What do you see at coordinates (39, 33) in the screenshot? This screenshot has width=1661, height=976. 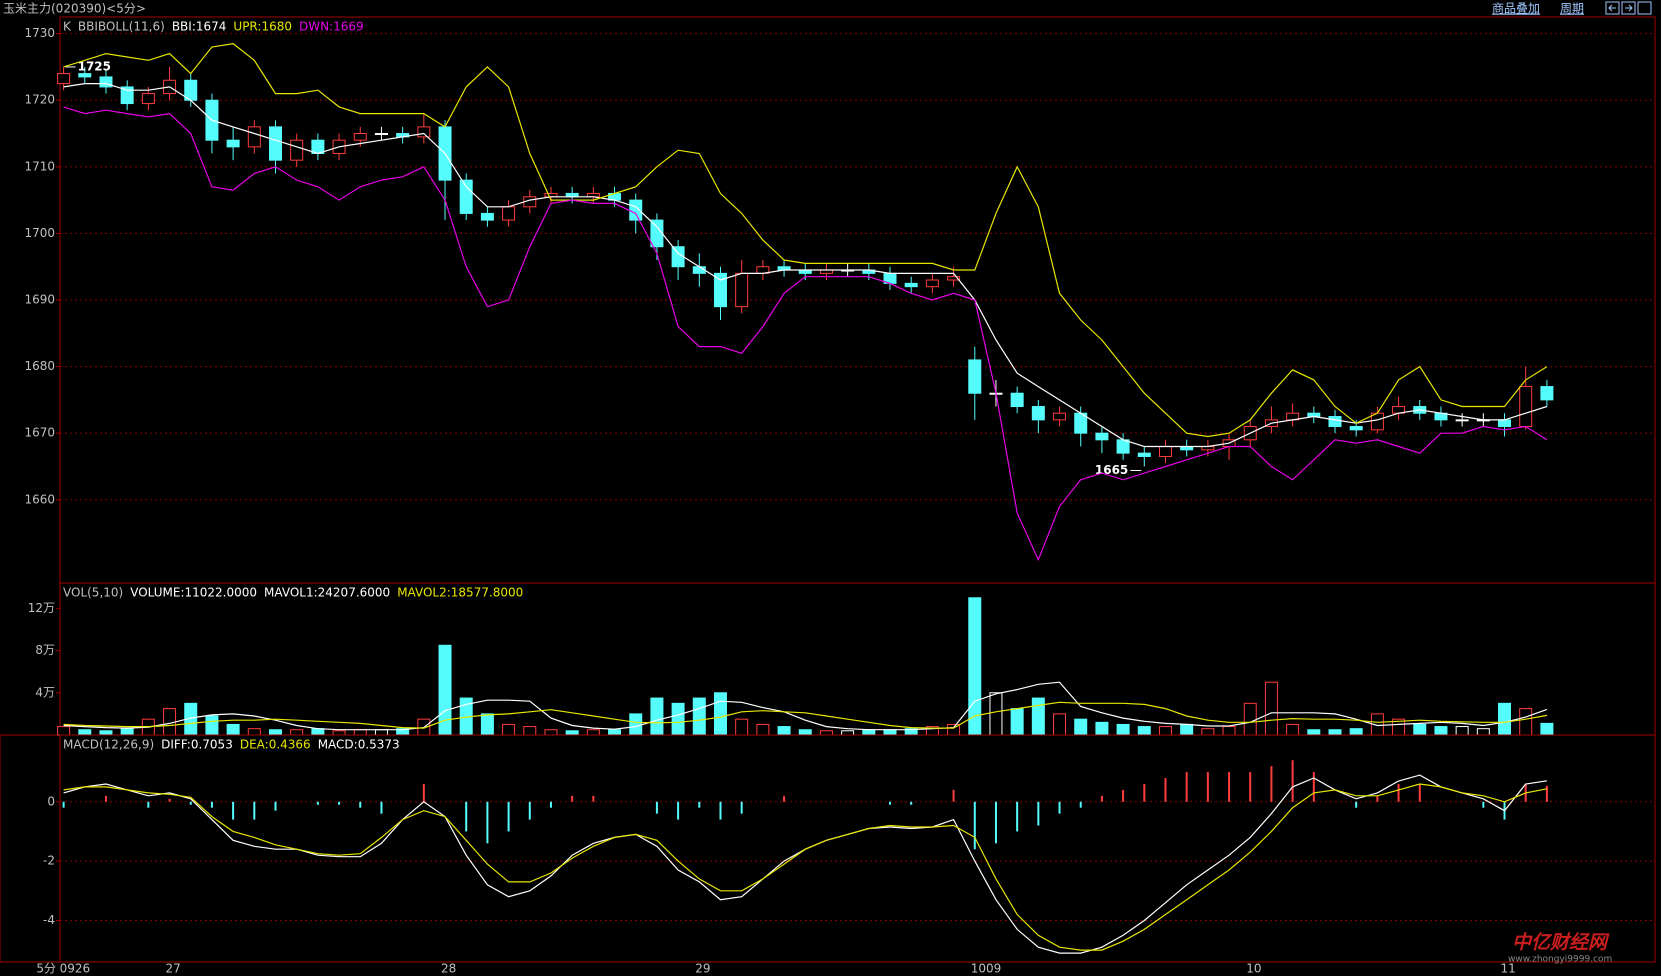 I see `y-tick-label: 1730` at bounding box center [39, 33].